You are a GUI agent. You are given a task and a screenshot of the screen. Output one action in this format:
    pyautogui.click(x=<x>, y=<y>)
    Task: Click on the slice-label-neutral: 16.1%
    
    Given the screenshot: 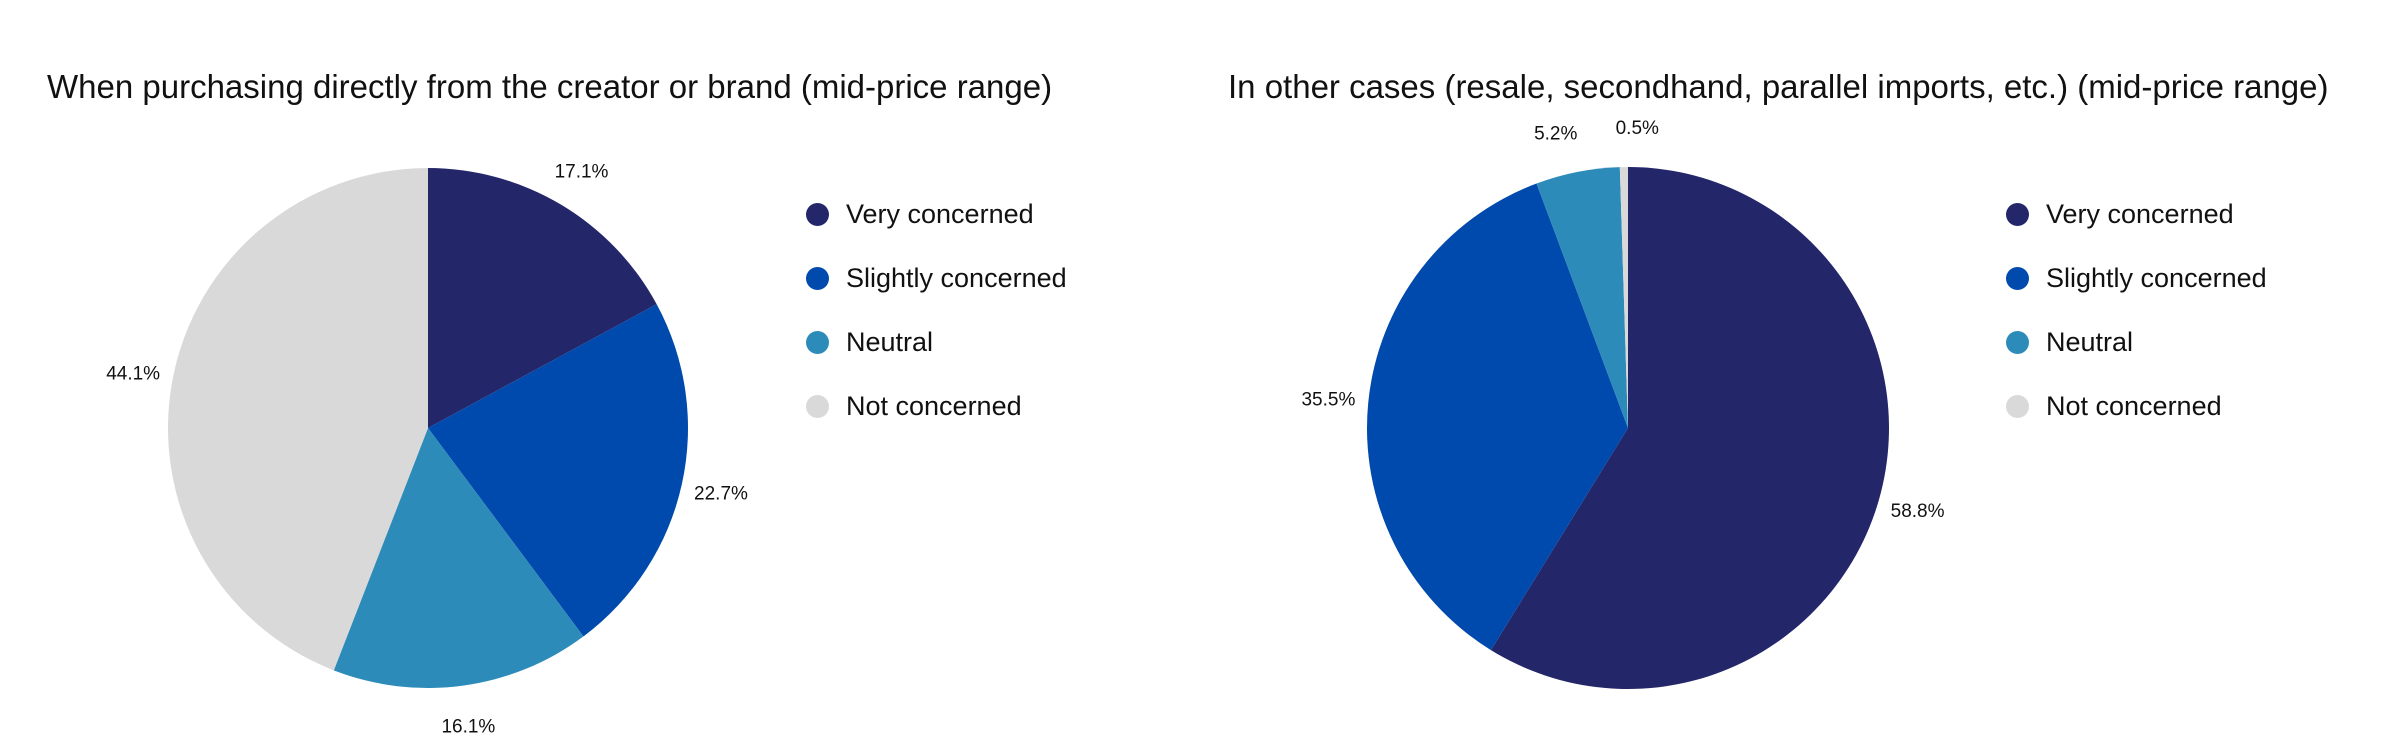 What is the action you would take?
    pyautogui.click(x=468, y=726)
    